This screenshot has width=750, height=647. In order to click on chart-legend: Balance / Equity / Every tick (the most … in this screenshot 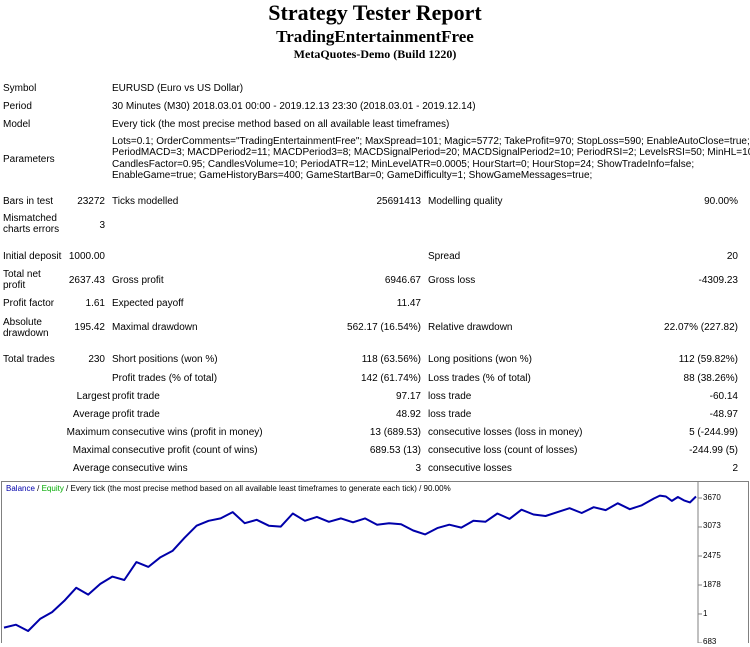, I will do `click(228, 489)`.